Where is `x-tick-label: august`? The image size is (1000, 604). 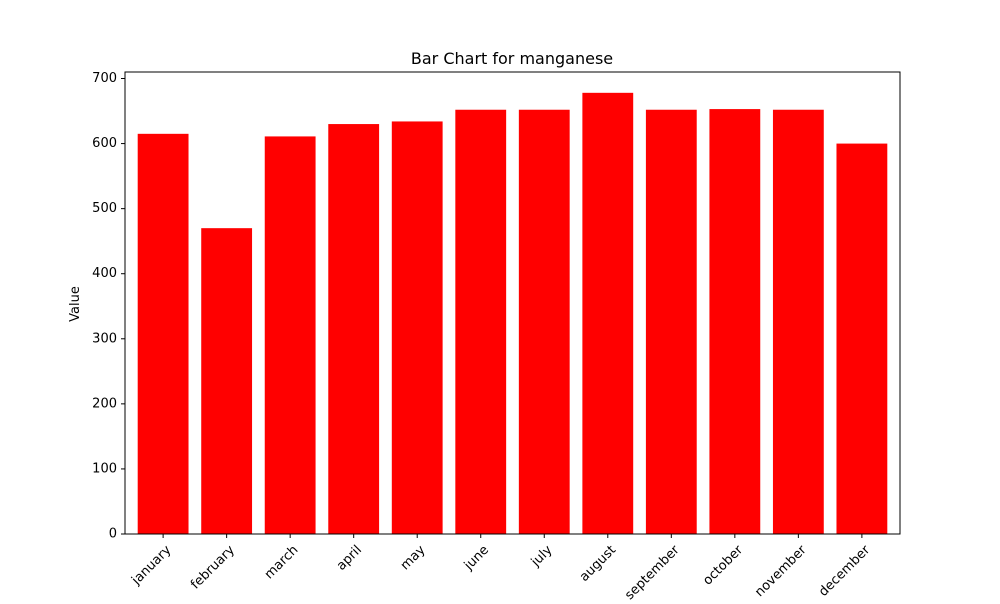 x-tick-label: august is located at coordinates (598, 564).